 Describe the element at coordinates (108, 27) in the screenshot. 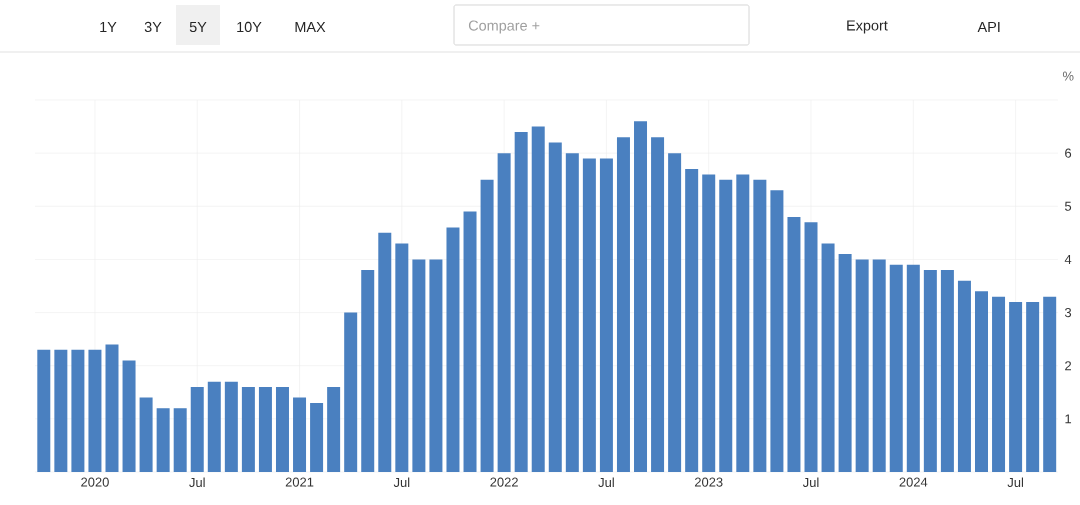

I see `text: 1Y` at that location.